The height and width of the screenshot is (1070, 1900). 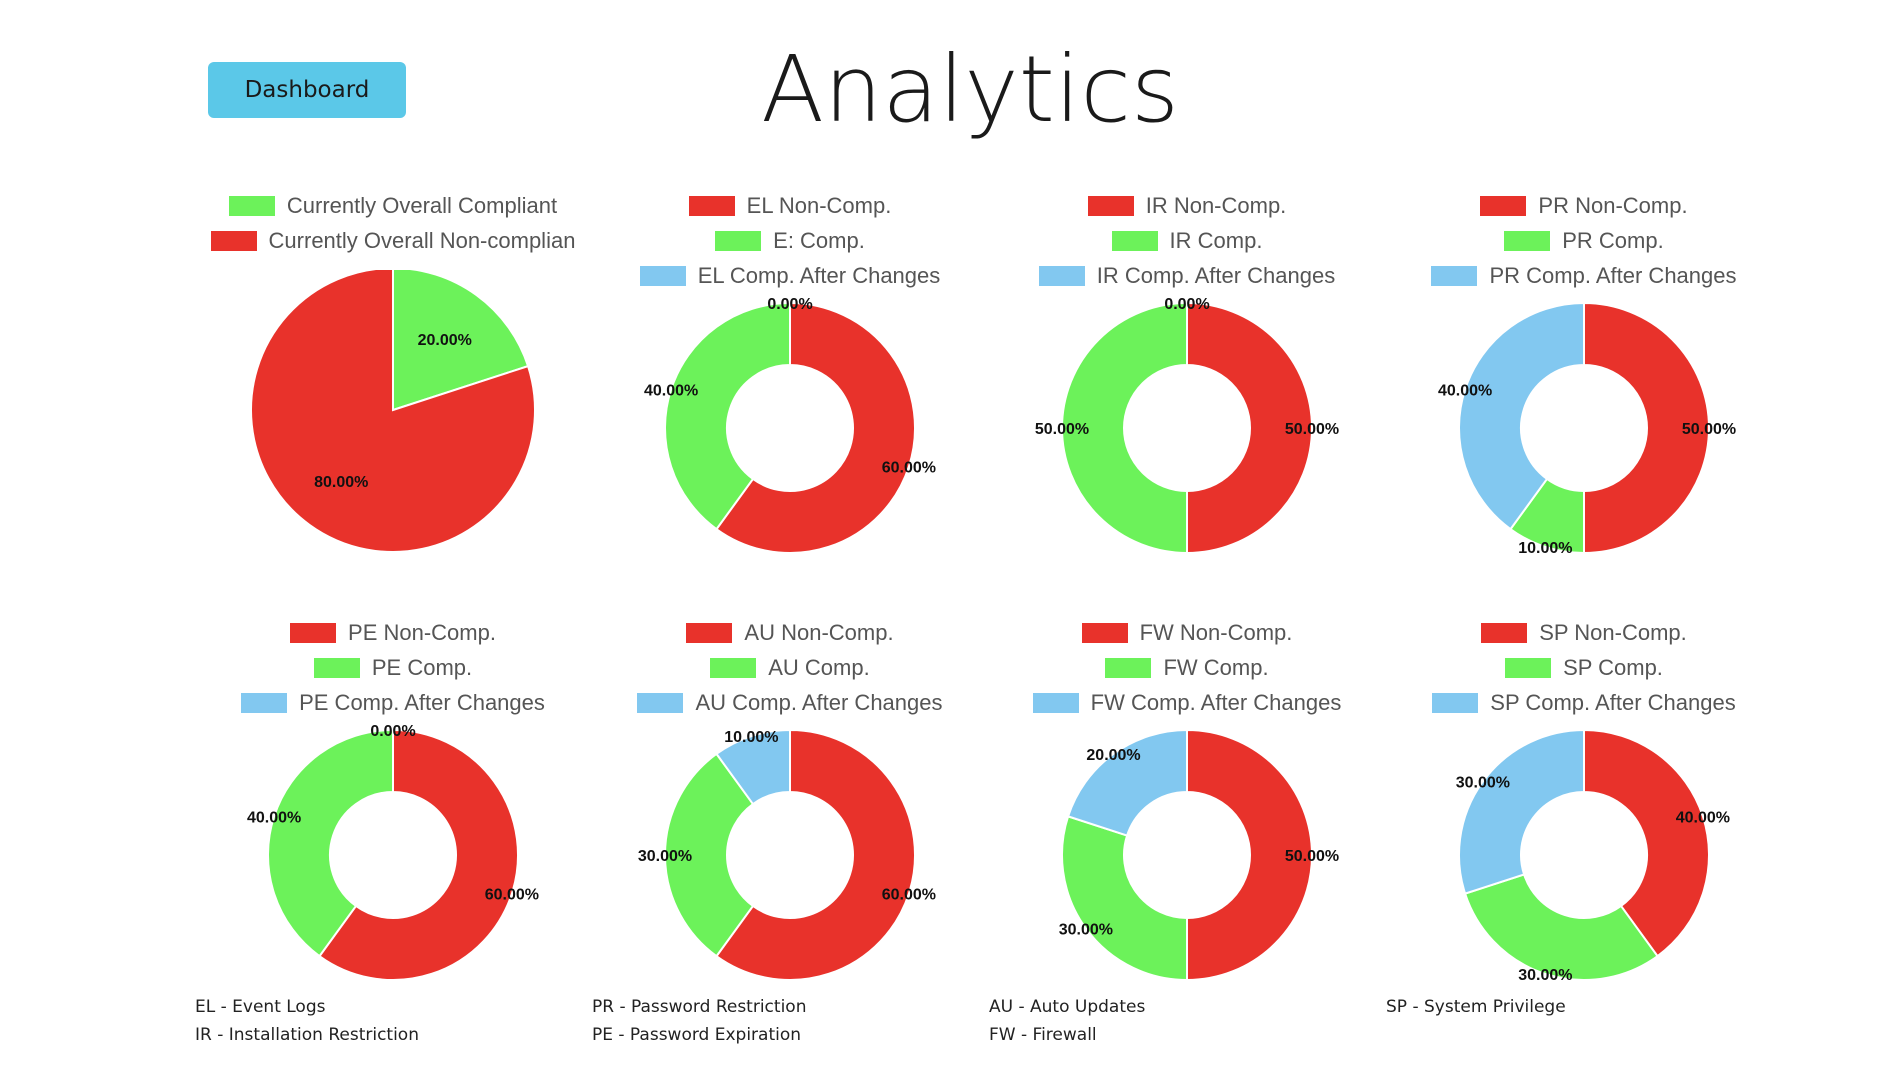 I want to click on legend-item: PR Comp. After Changes, so click(x=1584, y=275).